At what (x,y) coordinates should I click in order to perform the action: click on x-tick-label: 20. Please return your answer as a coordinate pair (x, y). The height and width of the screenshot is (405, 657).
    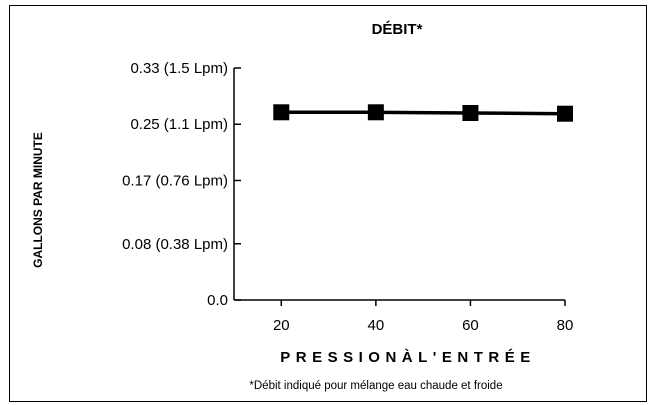
    Looking at the image, I should click on (281, 325).